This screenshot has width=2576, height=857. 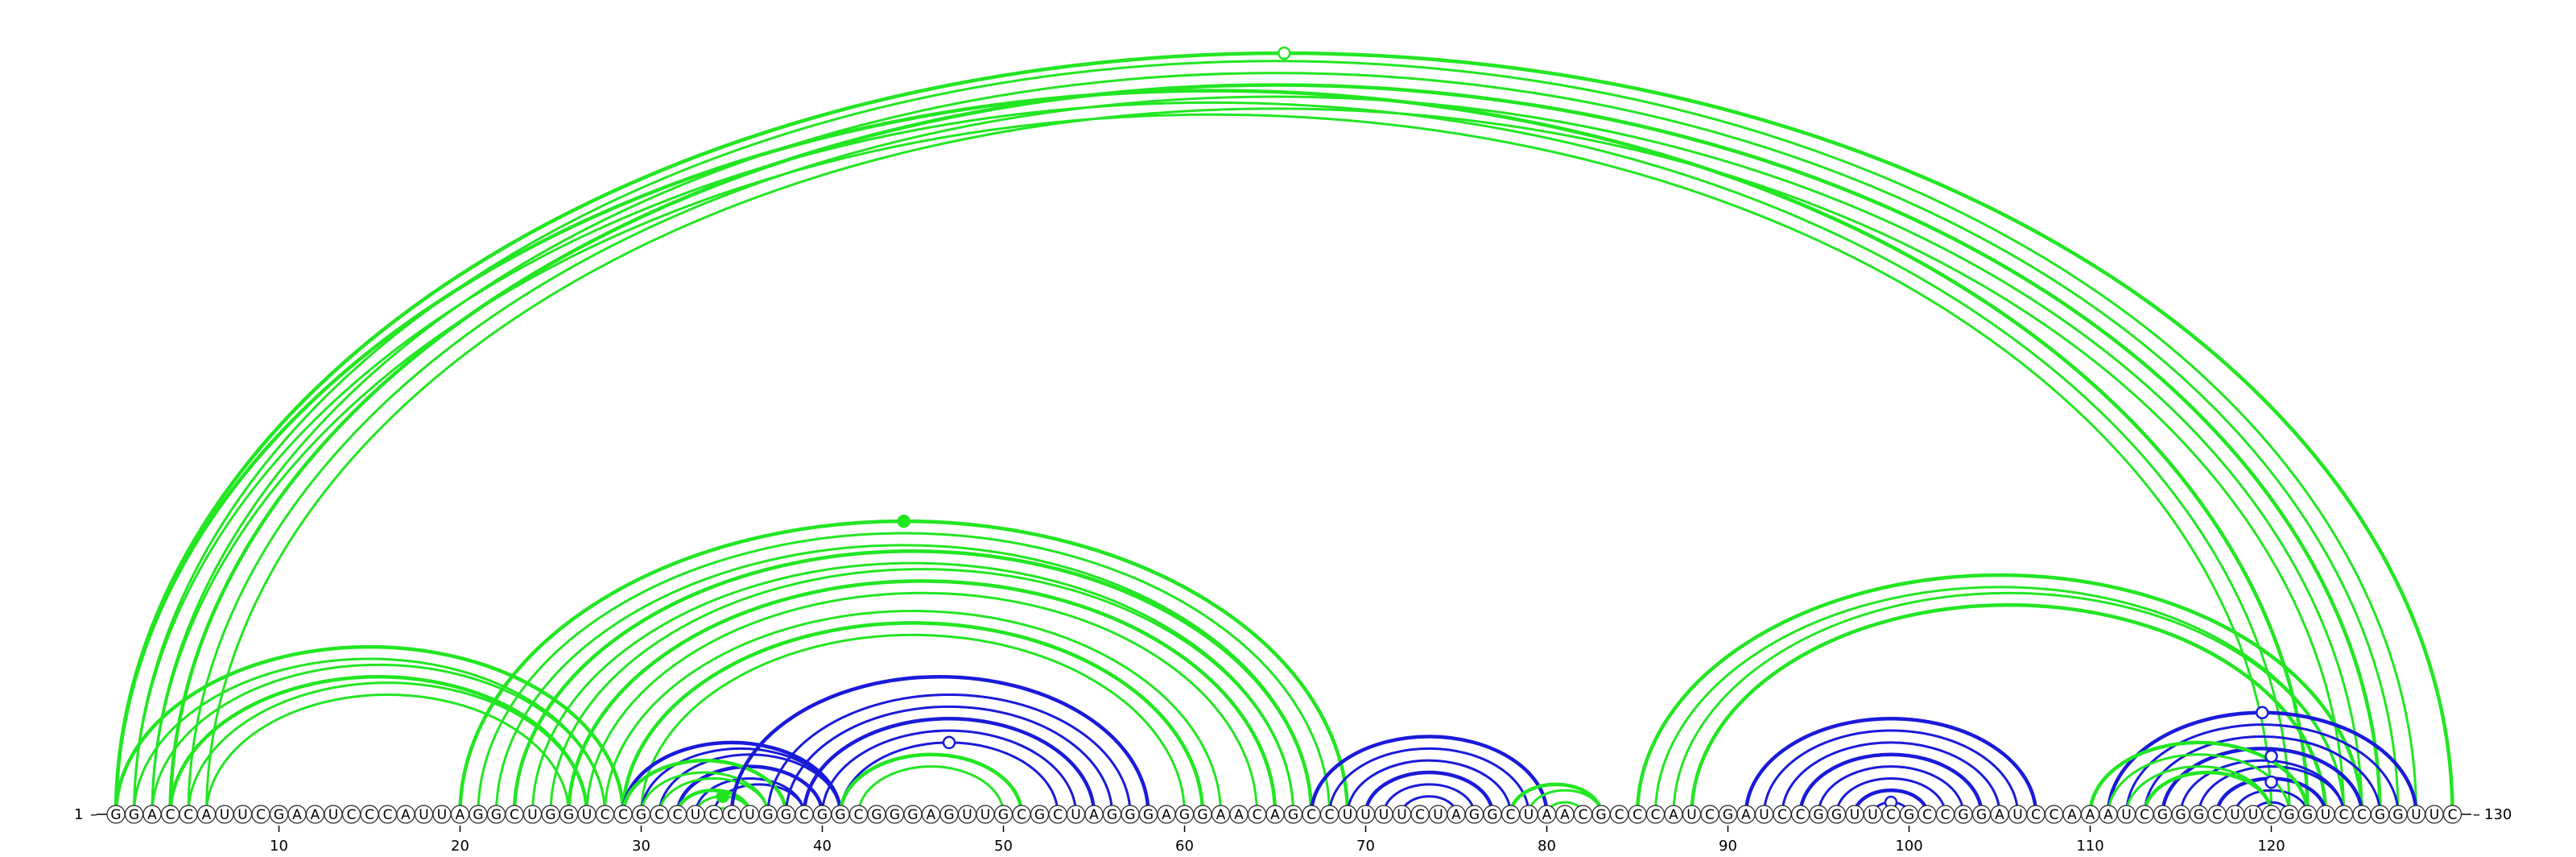 What do you see at coordinates (93, 814) in the screenshot?
I see `sequence-start-dash: –` at bounding box center [93, 814].